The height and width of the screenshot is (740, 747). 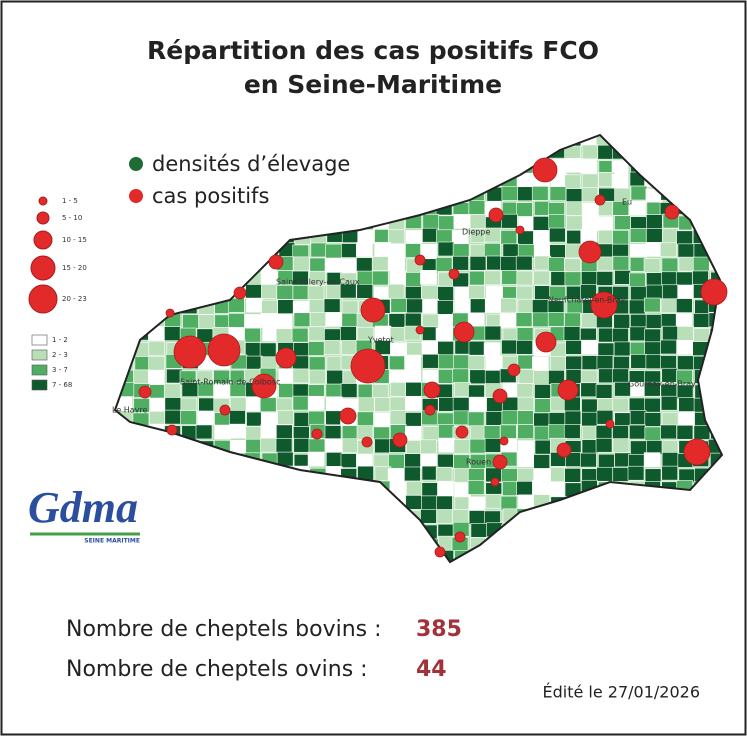 What do you see at coordinates (60, 355) in the screenshot?
I see `density-label: 2 - 3` at bounding box center [60, 355].